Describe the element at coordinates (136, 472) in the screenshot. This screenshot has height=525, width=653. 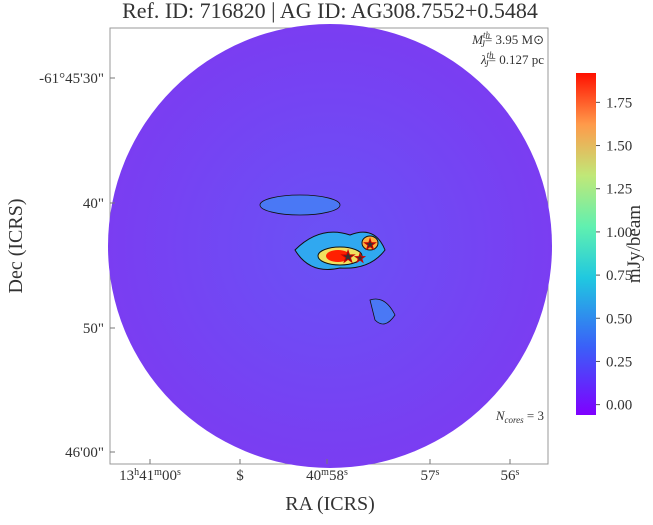
I see `tick-sup: h` at that location.